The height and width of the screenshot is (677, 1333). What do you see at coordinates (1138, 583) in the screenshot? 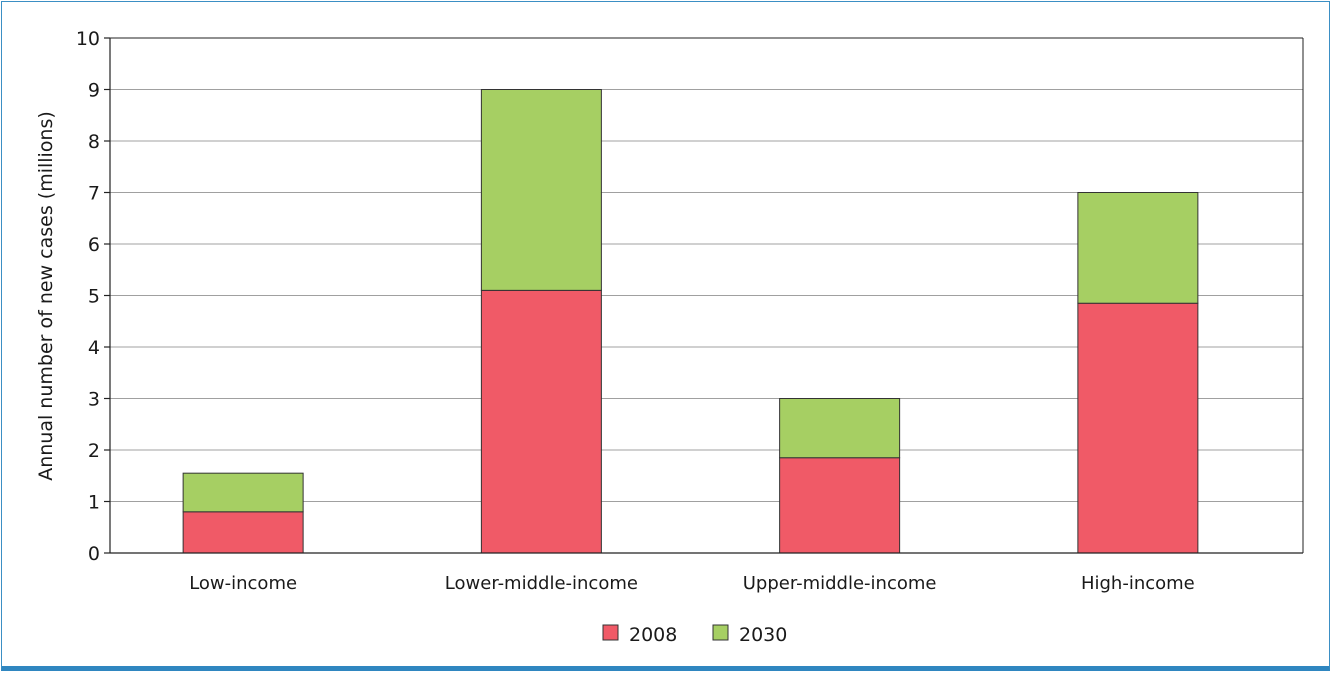
I see `x-category-label: High-income` at bounding box center [1138, 583].